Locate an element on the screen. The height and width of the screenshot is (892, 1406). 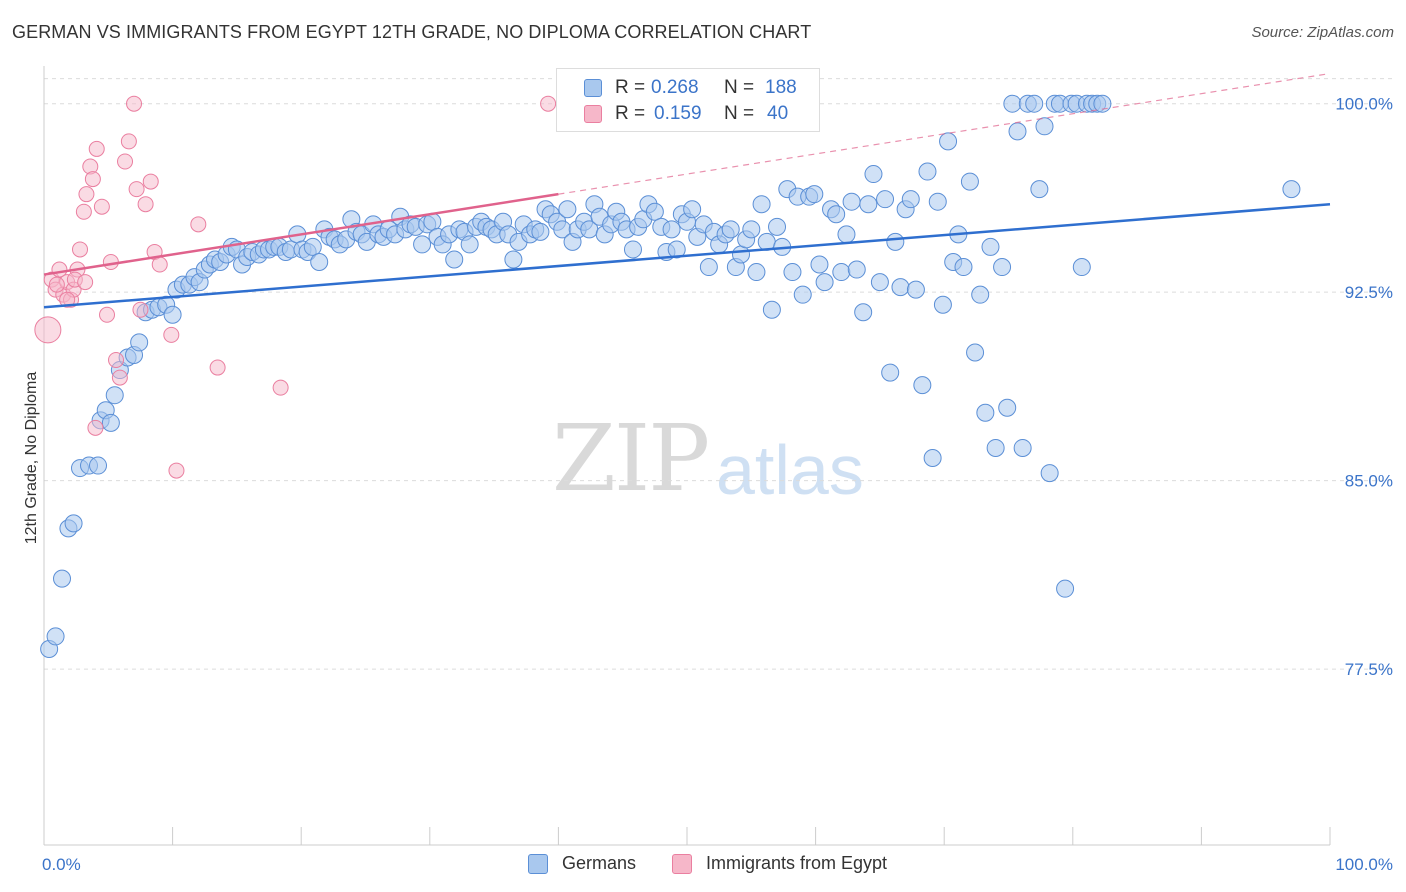
bottom-legend: Germans Immigrants from Egypt is located at coordinates (708, 864).